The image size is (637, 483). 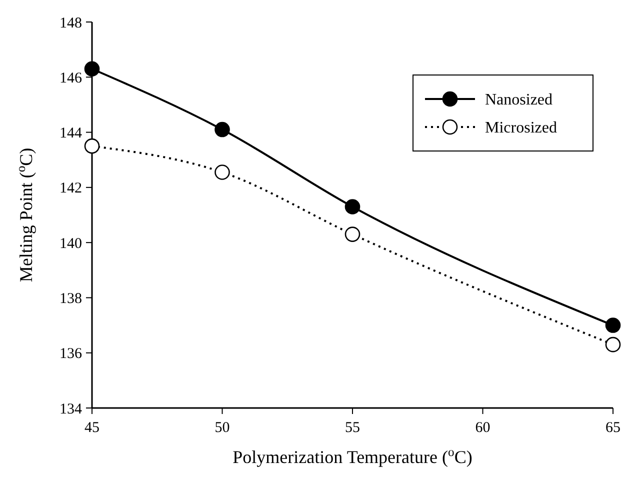 I want to click on y-tick-label: 138, so click(x=71, y=298).